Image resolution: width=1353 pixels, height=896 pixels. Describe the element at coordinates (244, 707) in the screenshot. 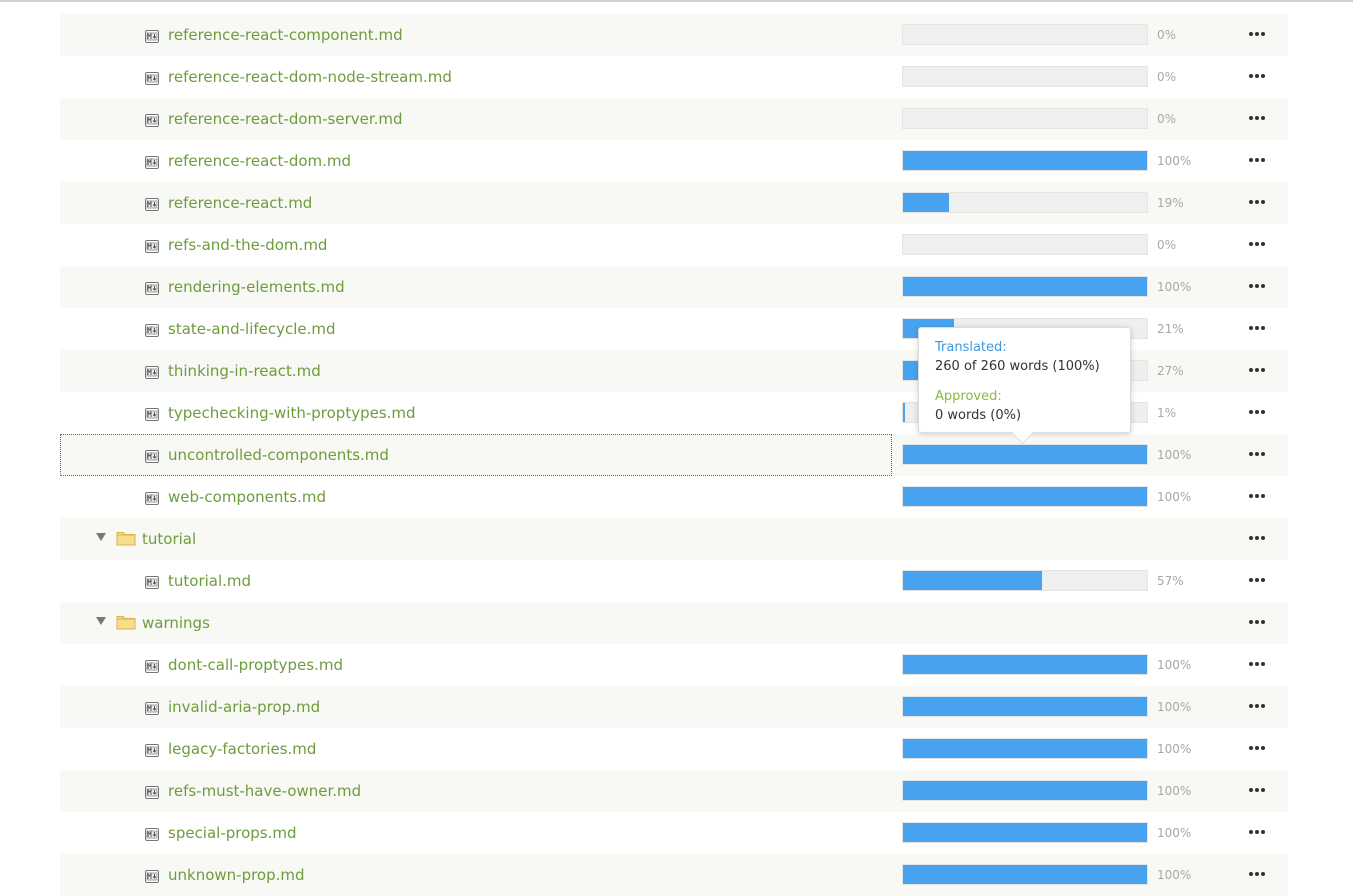

I see `file-name-link: invalid-aria-prop.md` at that location.